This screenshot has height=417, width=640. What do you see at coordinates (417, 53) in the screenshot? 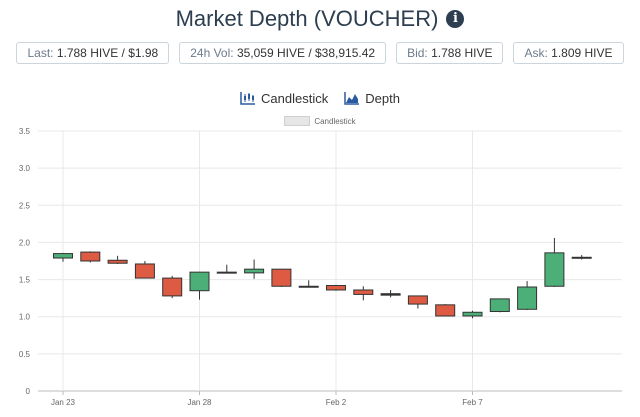
I see `stat-bid-label: Bid:` at bounding box center [417, 53].